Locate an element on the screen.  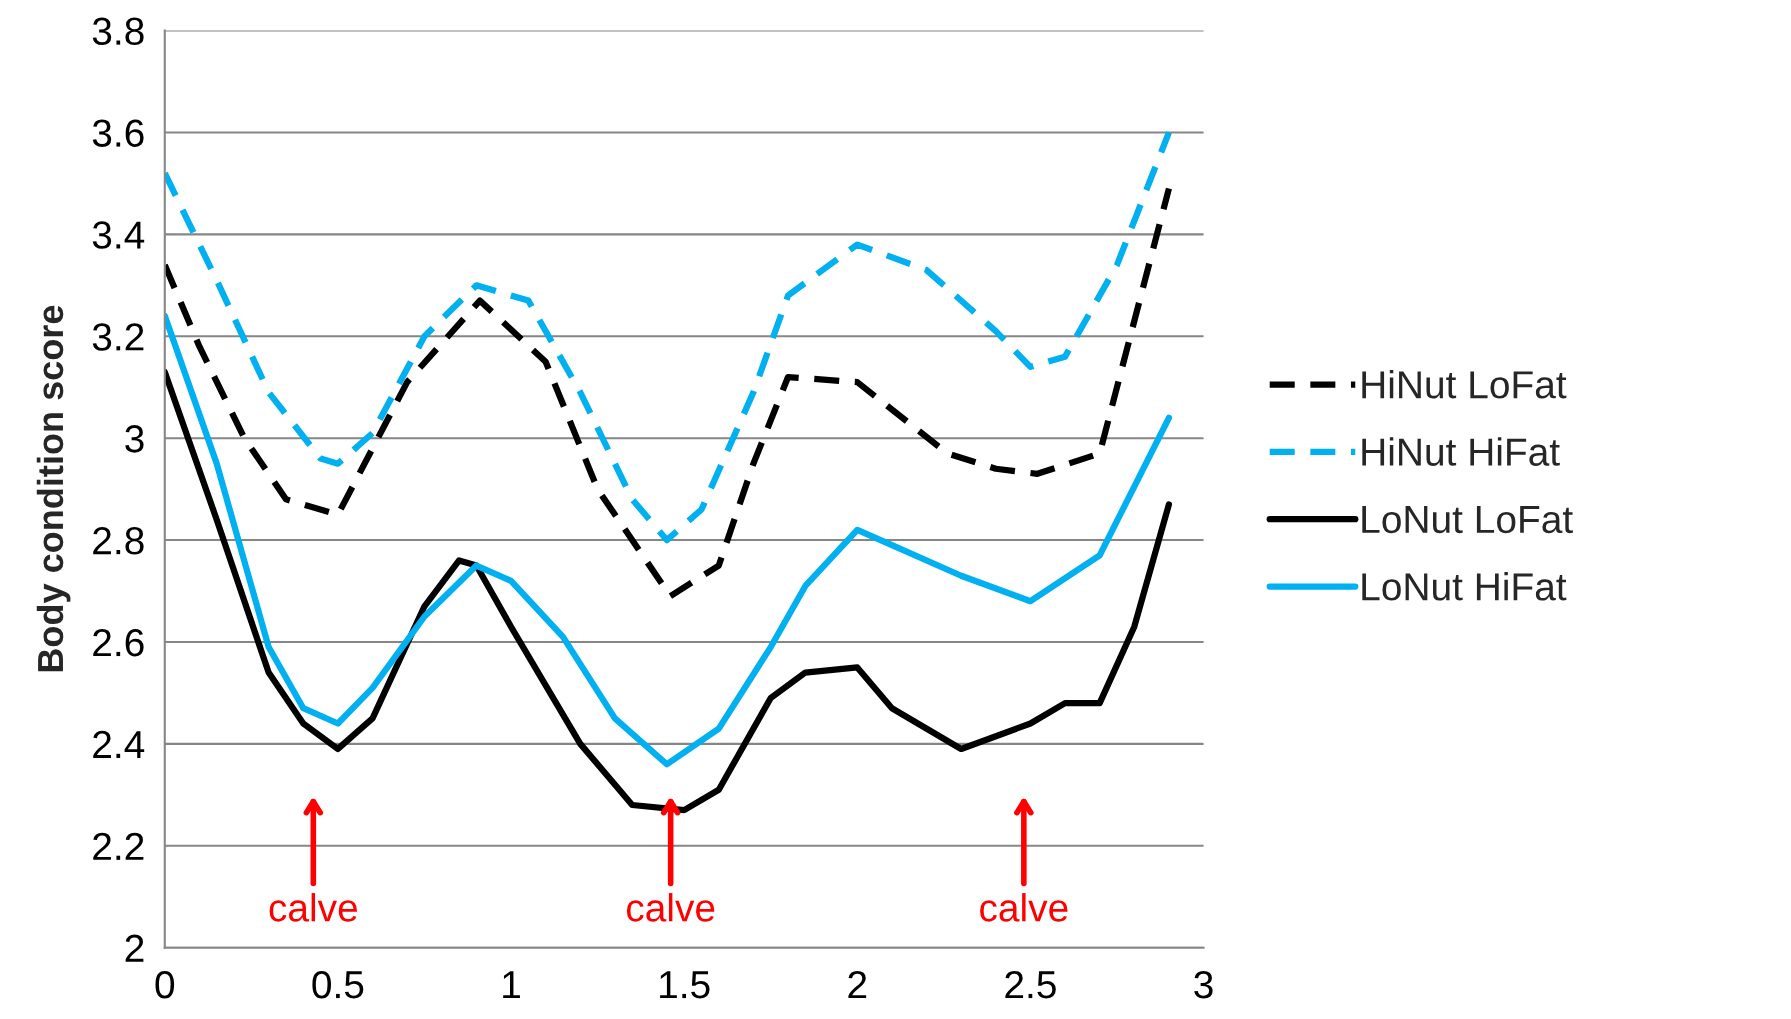
y-tick-label: 3.2 is located at coordinates (118, 337).